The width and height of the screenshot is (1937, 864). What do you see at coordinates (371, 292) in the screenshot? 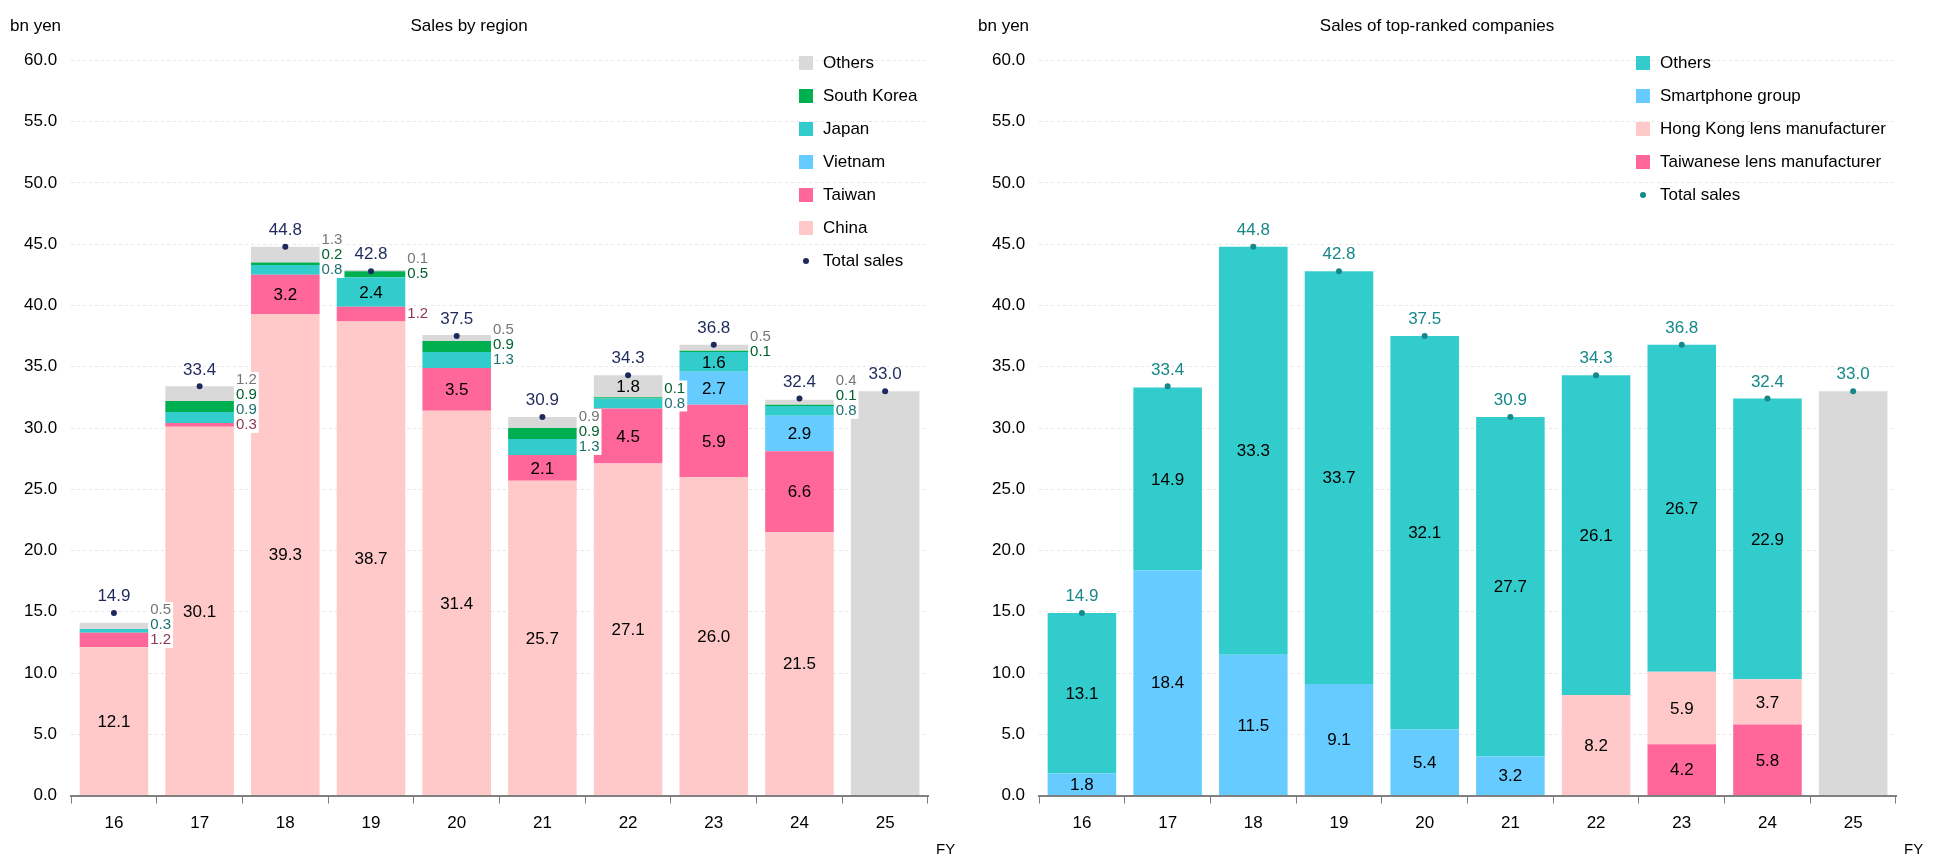
I see `data-label: 2.4` at bounding box center [371, 292].